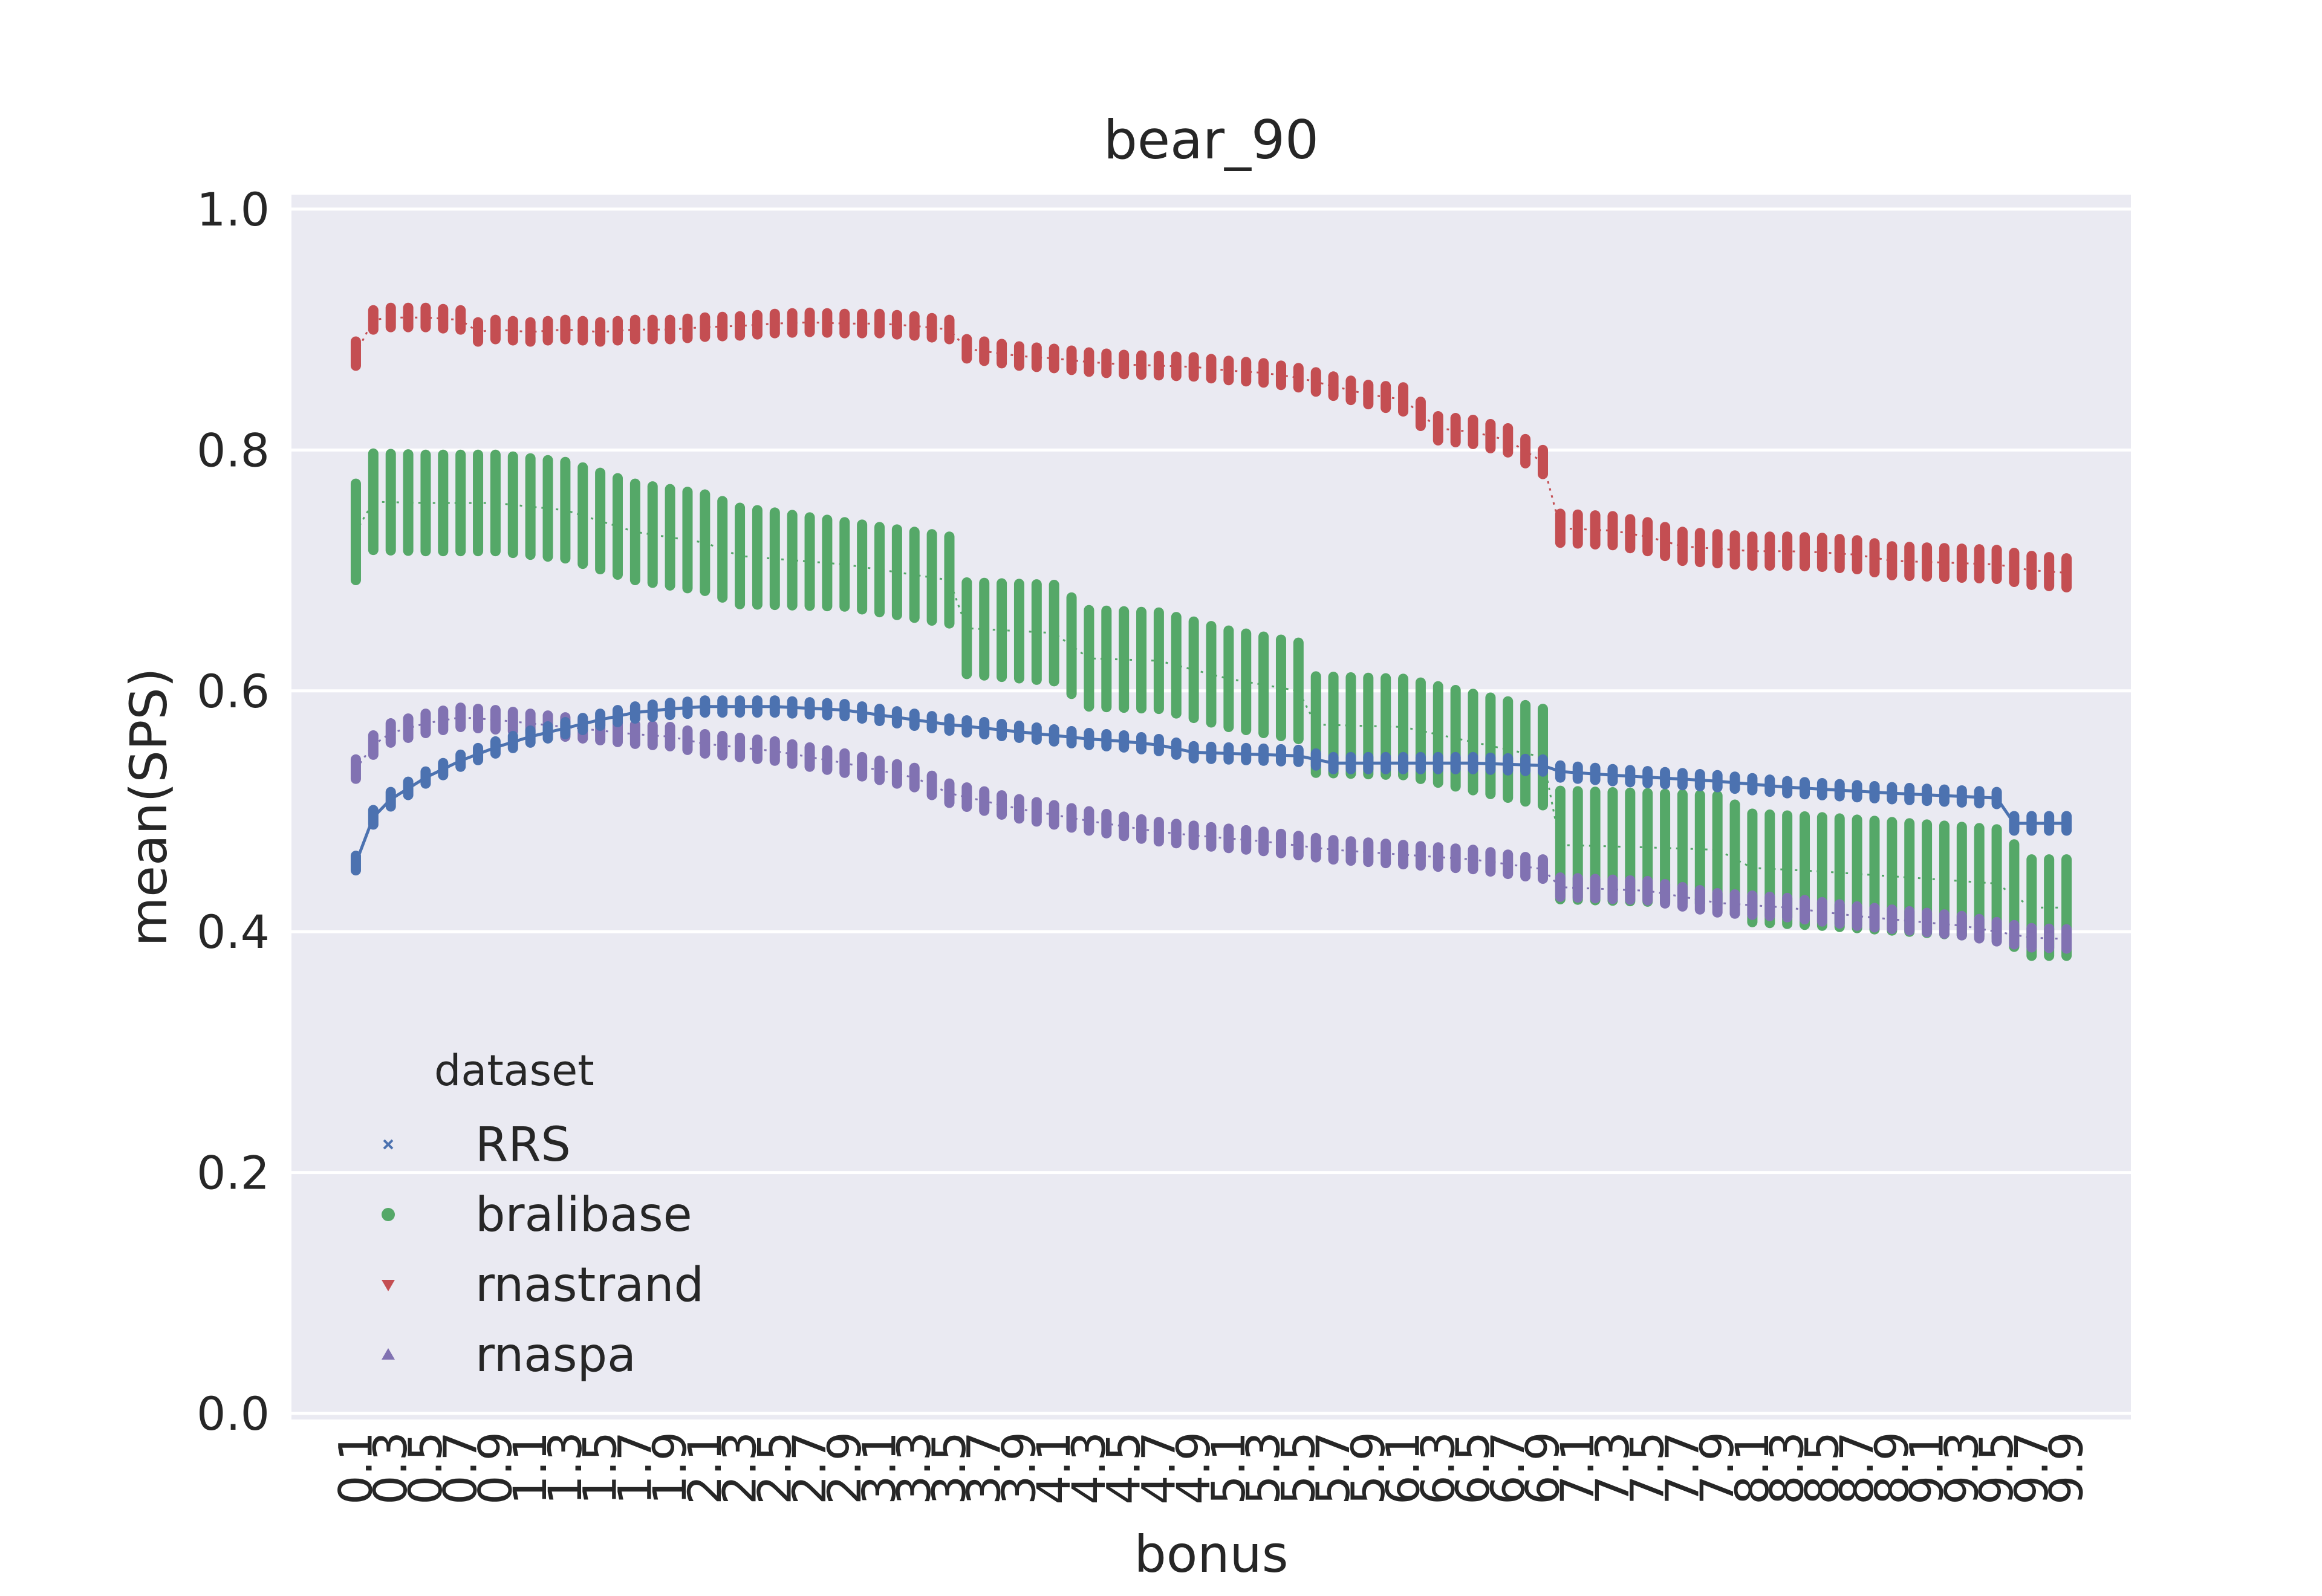 The width and height of the screenshot is (2322, 1596). Describe the element at coordinates (1403, 1468) in the screenshot. I see `x-tick-label: 6.1` at that location.